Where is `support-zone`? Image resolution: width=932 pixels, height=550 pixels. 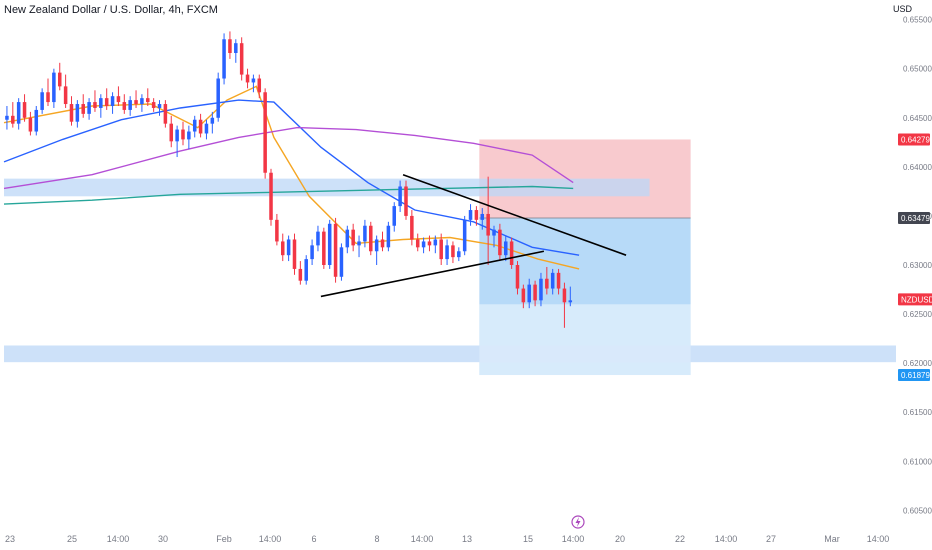
support-zone is located at coordinates (450, 354).